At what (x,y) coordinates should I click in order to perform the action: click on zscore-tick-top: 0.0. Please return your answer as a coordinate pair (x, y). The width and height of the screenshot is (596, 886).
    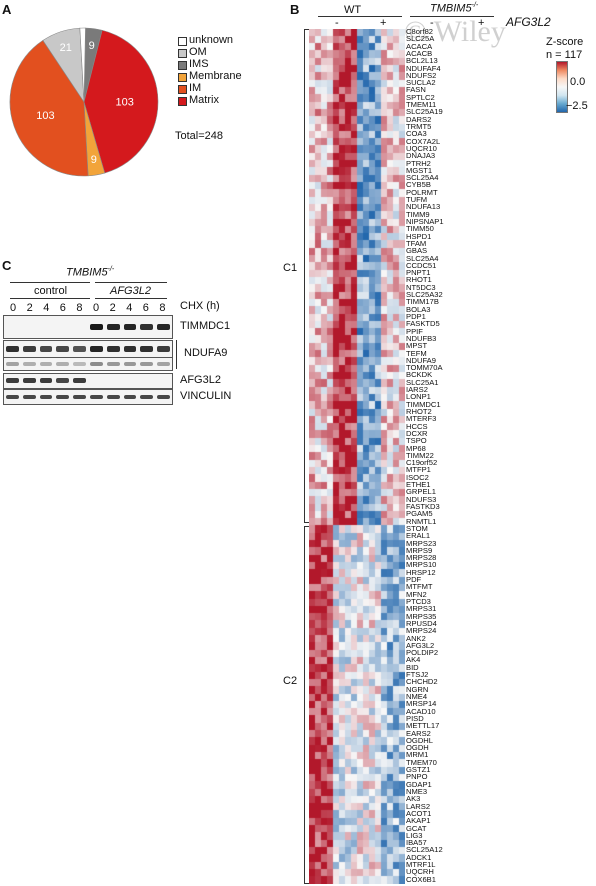
    Looking at the image, I should click on (578, 82).